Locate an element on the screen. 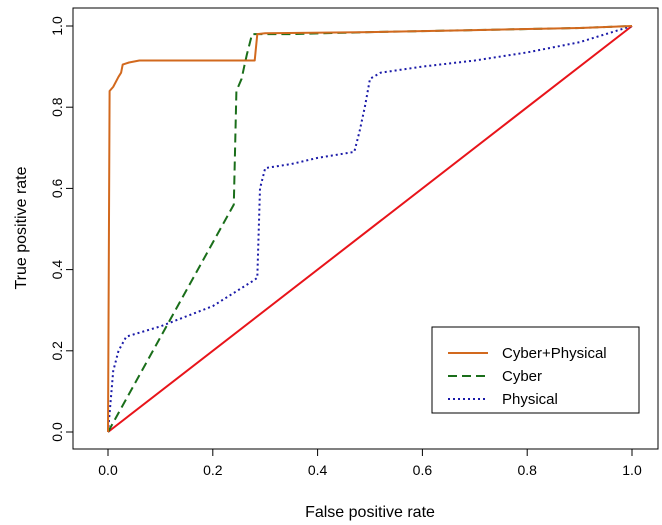  x-axis-title: False positive rate is located at coordinates (370, 512).